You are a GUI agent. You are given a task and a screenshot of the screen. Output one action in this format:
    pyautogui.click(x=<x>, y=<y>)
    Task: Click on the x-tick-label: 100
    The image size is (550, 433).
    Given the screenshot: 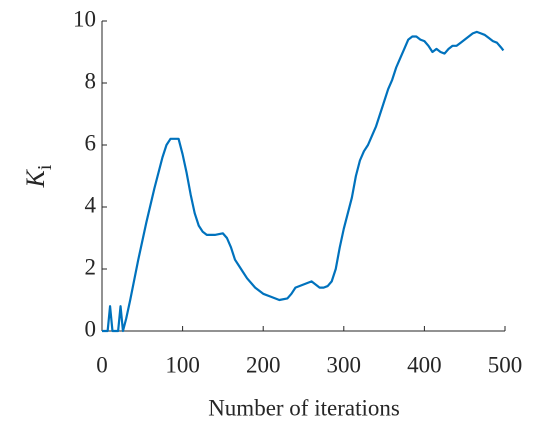 What is the action you would take?
    pyautogui.click(x=182, y=364)
    